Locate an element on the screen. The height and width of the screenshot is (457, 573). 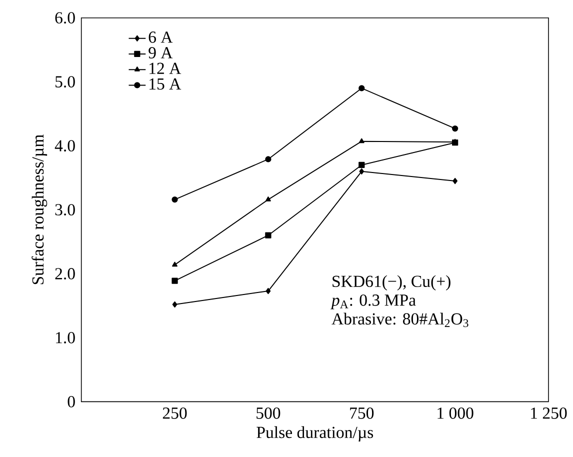
x-tick-label: 250 is located at coordinates (174, 413).